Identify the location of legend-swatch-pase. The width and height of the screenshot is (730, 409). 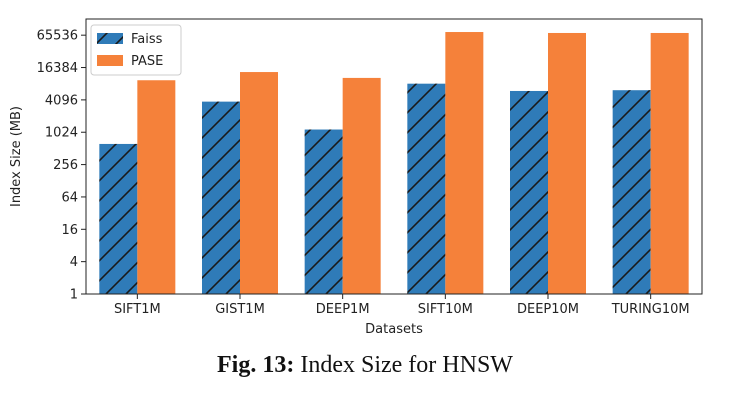
(110, 60).